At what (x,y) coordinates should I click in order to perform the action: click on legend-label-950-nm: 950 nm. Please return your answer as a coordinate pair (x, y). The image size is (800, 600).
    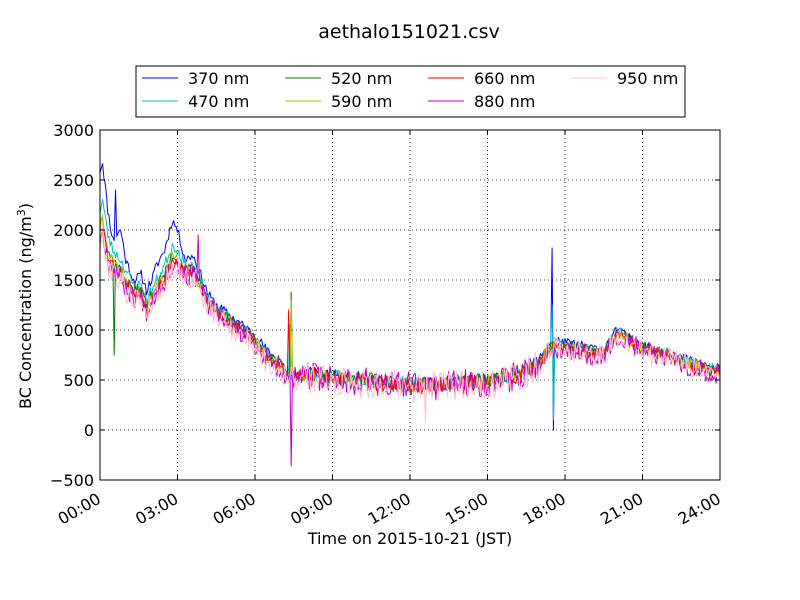
    Looking at the image, I should click on (647, 78).